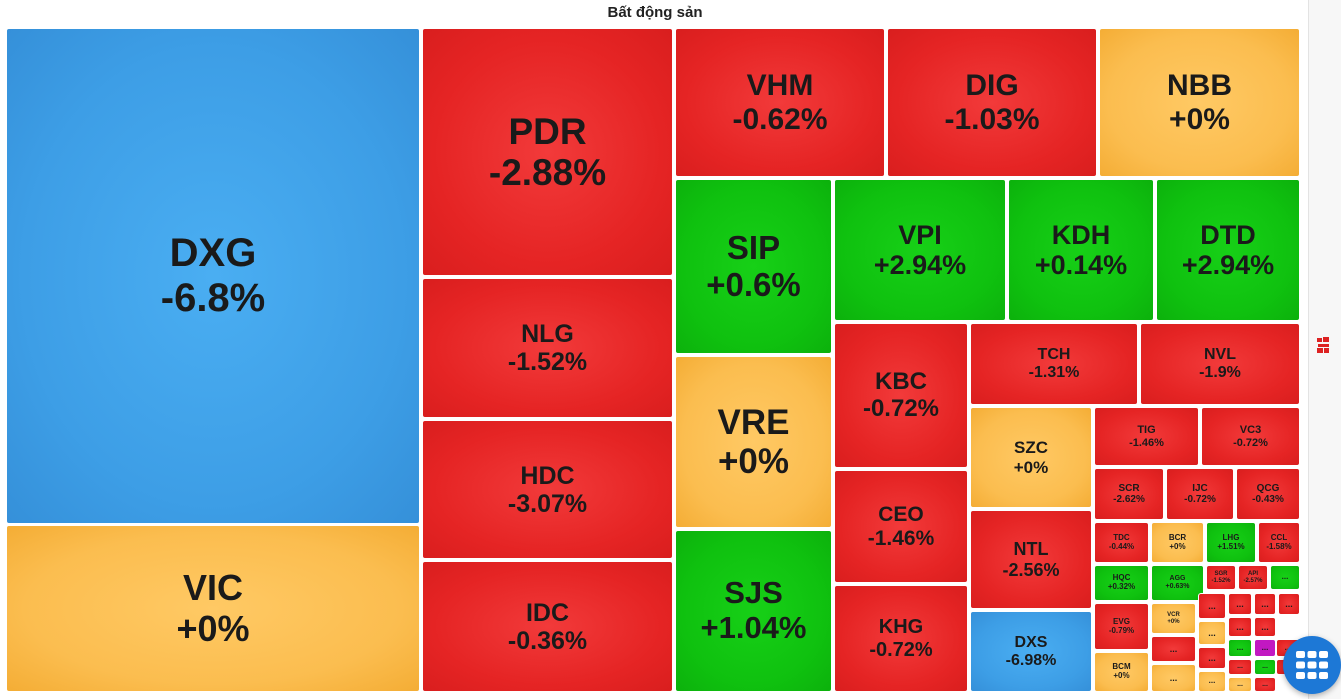 Image resolution: width=1341 pixels, height=699 pixels. I want to click on stock-tile: DTD +2.94%, so click(1228, 250).